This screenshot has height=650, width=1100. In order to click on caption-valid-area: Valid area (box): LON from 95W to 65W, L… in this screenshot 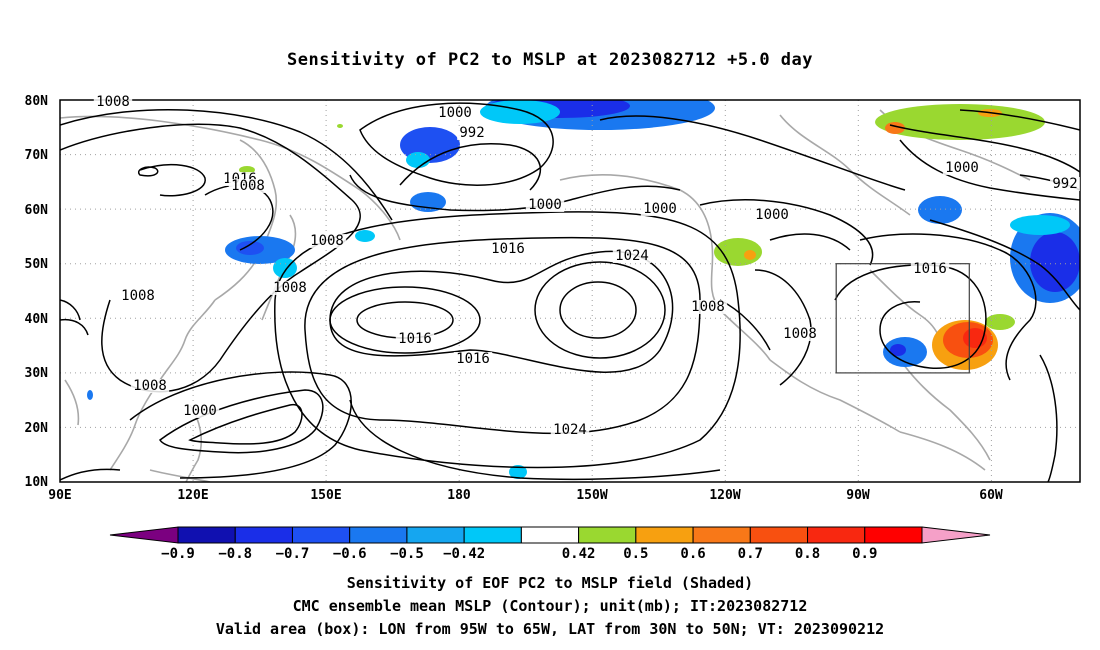, I will do `click(550, 629)`.